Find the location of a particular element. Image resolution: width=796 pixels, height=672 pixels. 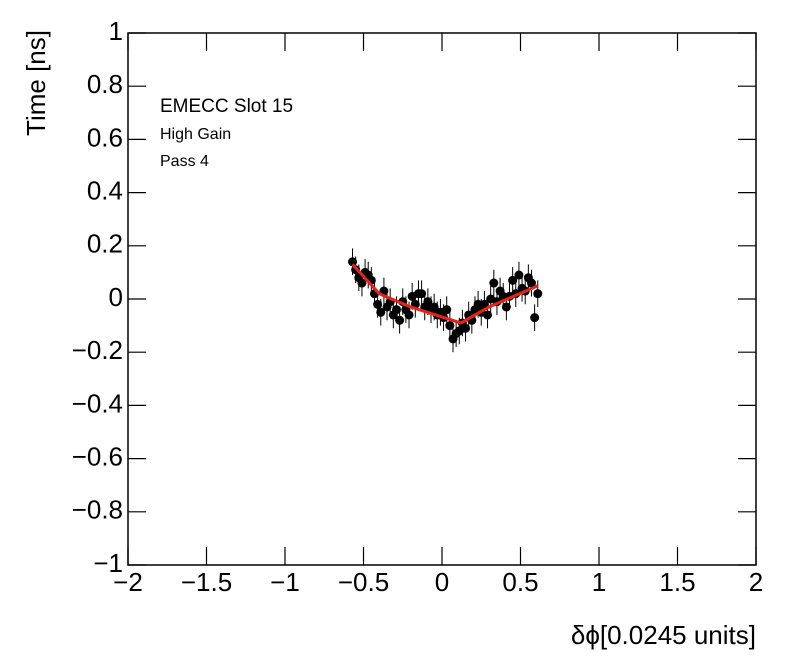

y-tick-label: −0.2 is located at coordinates (97, 350).